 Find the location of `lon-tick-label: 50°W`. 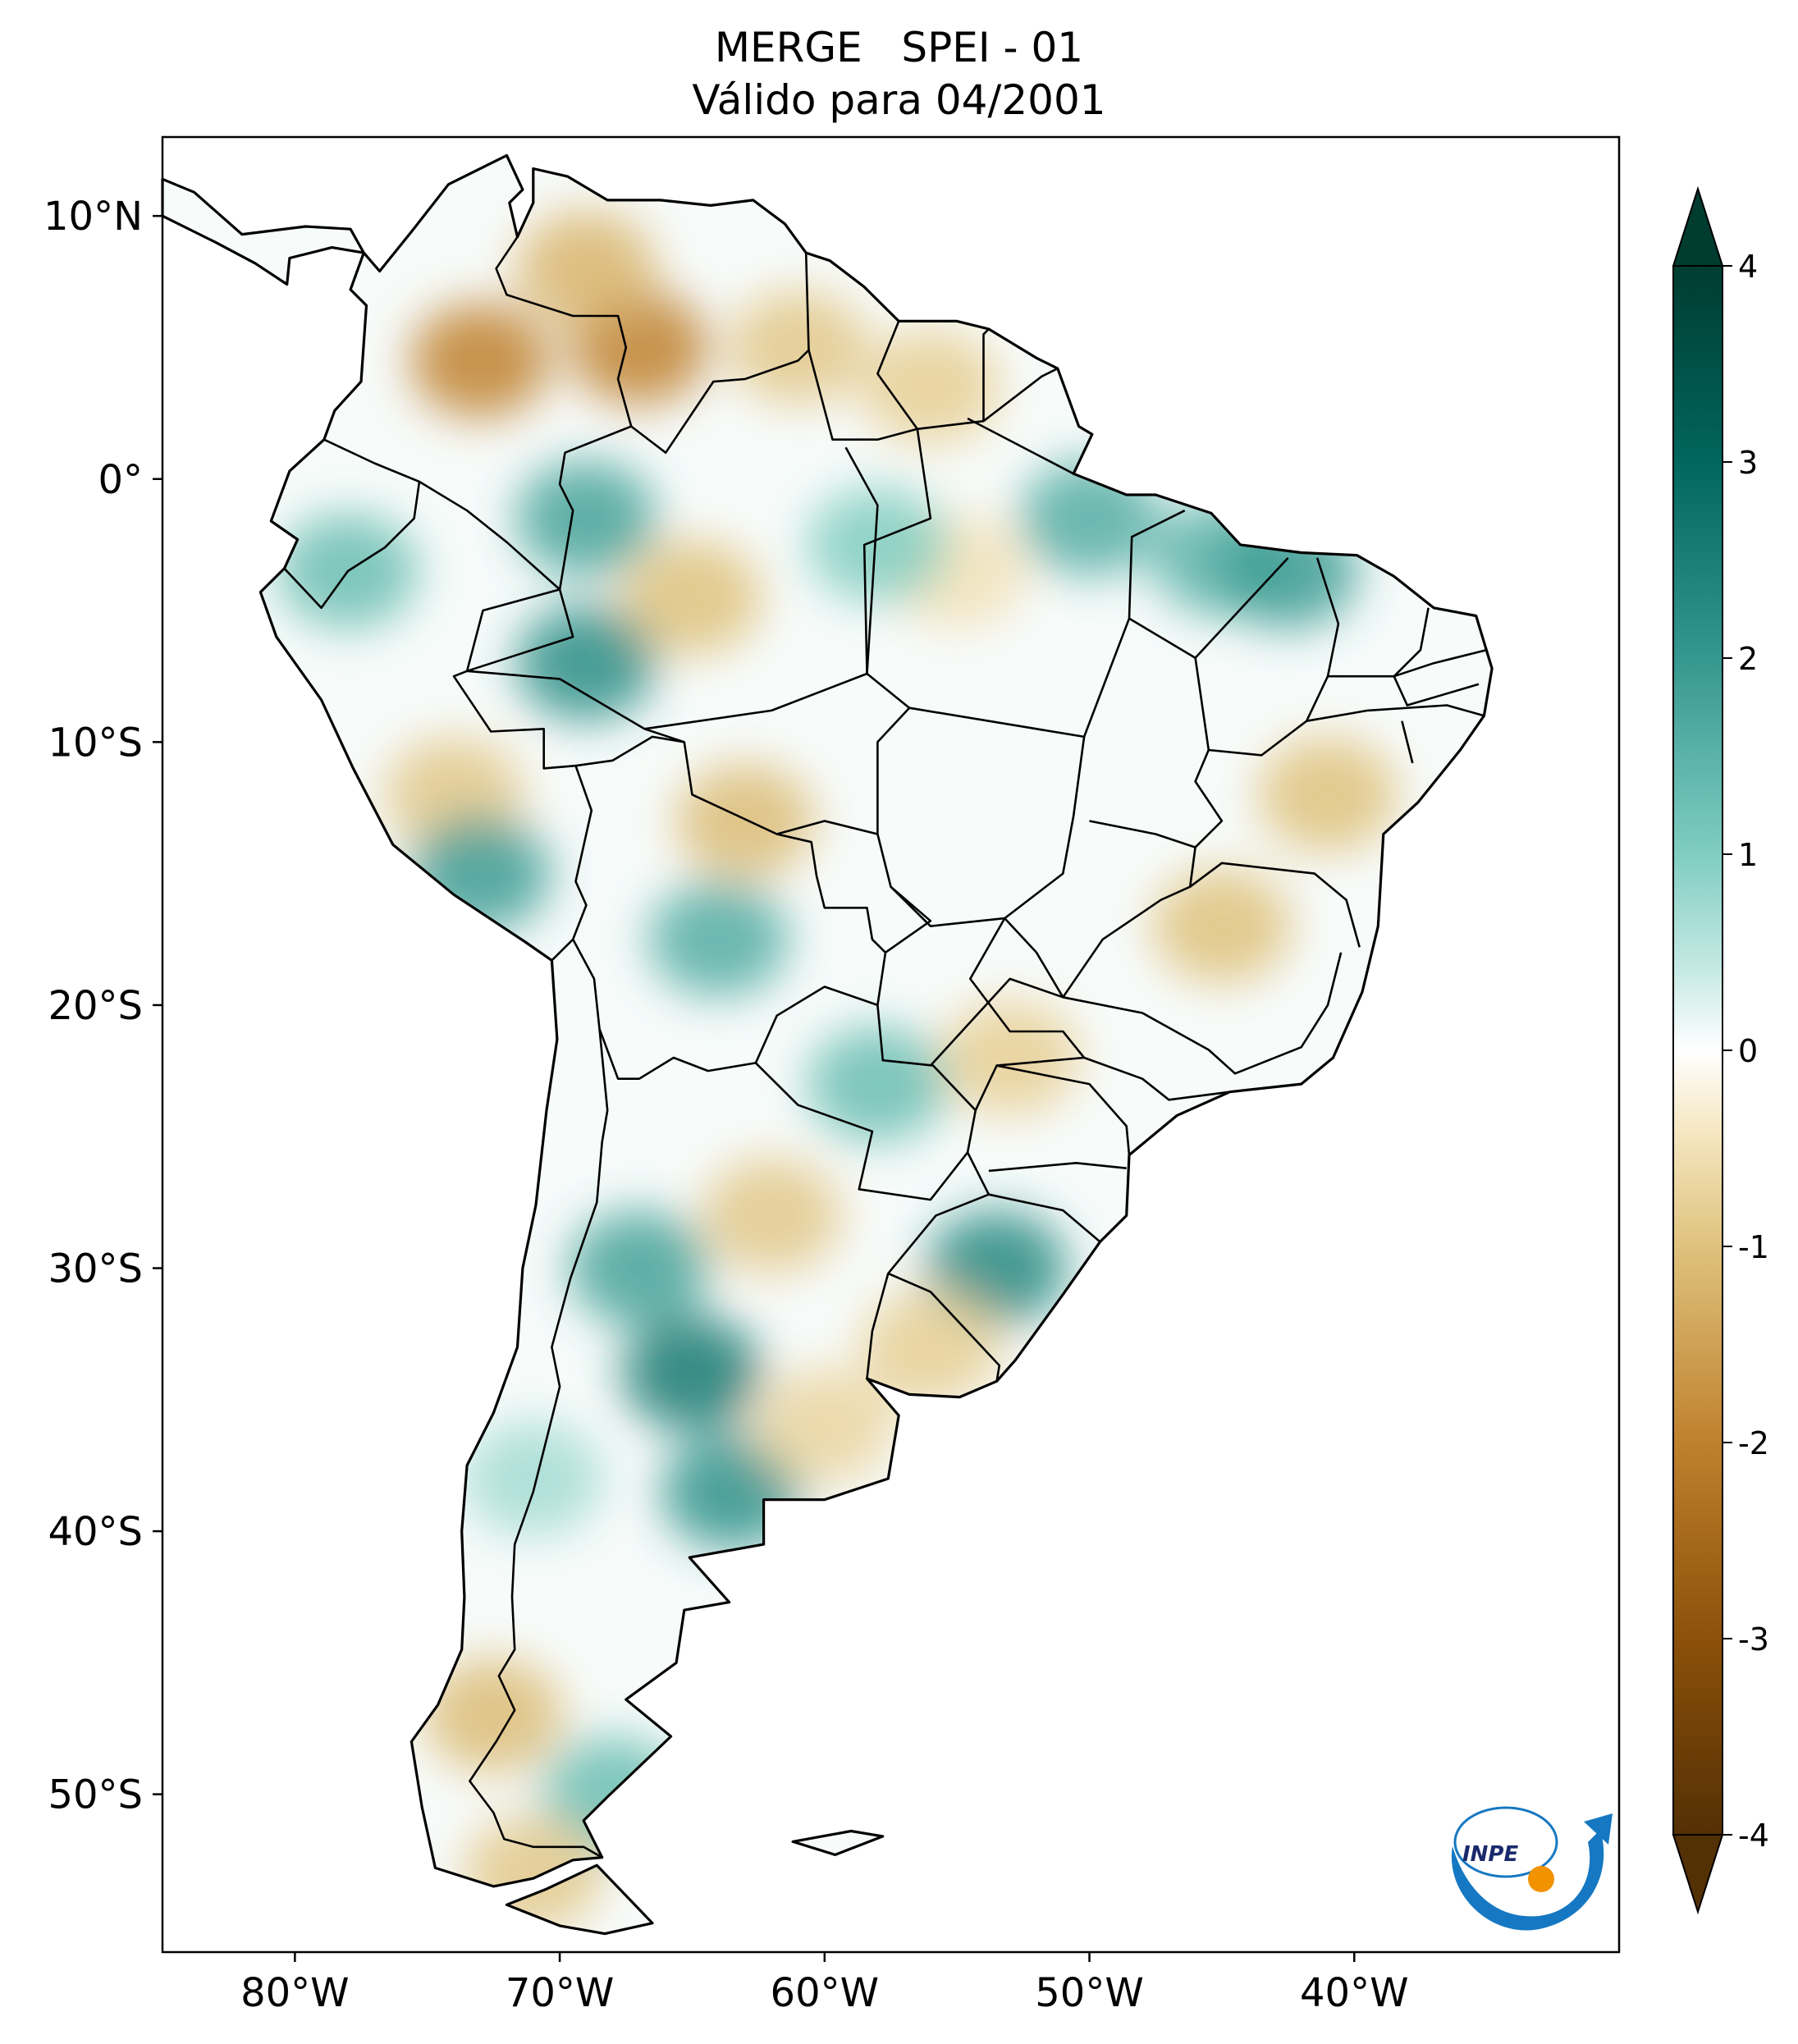

lon-tick-label: 50°W is located at coordinates (1089, 1993).